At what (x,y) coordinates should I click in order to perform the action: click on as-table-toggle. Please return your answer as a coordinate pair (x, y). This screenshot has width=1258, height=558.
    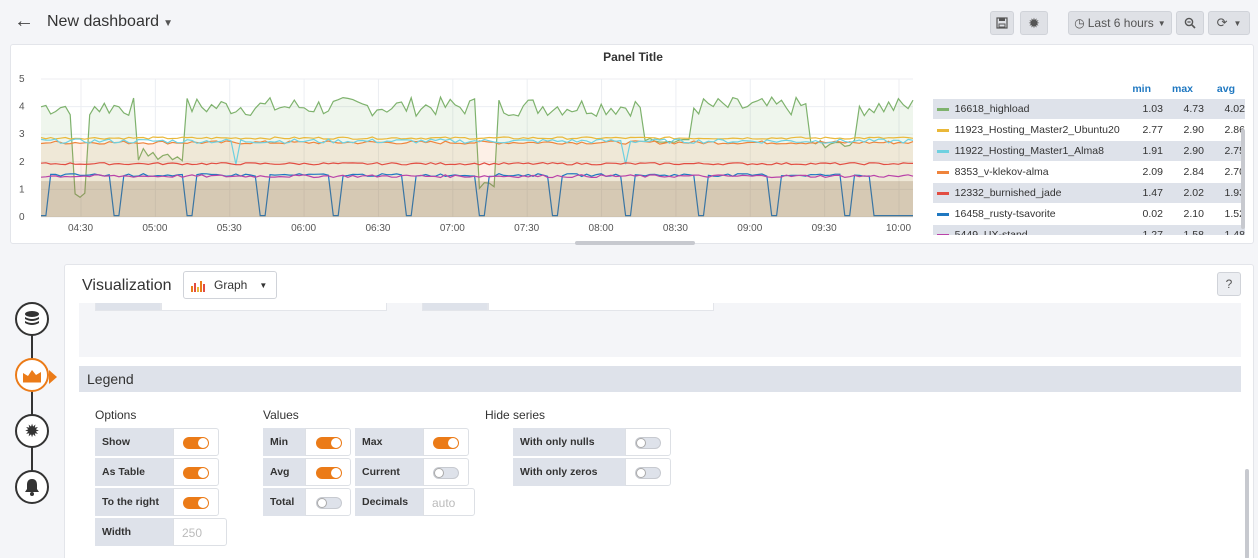
    Looking at the image, I should click on (196, 473).